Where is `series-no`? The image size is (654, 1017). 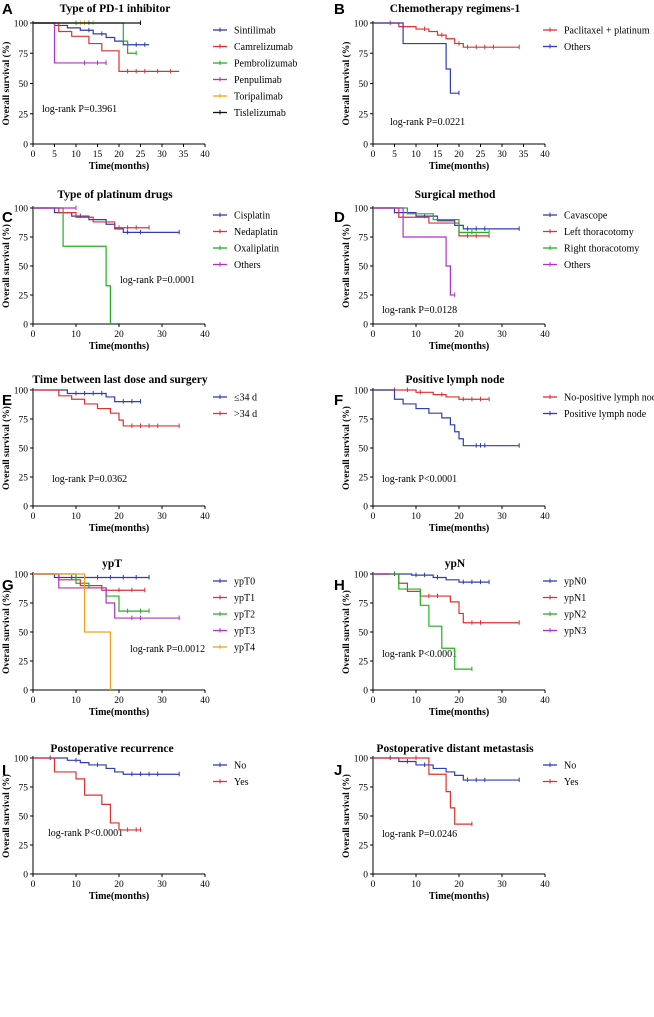 series-no is located at coordinates (106, 766).